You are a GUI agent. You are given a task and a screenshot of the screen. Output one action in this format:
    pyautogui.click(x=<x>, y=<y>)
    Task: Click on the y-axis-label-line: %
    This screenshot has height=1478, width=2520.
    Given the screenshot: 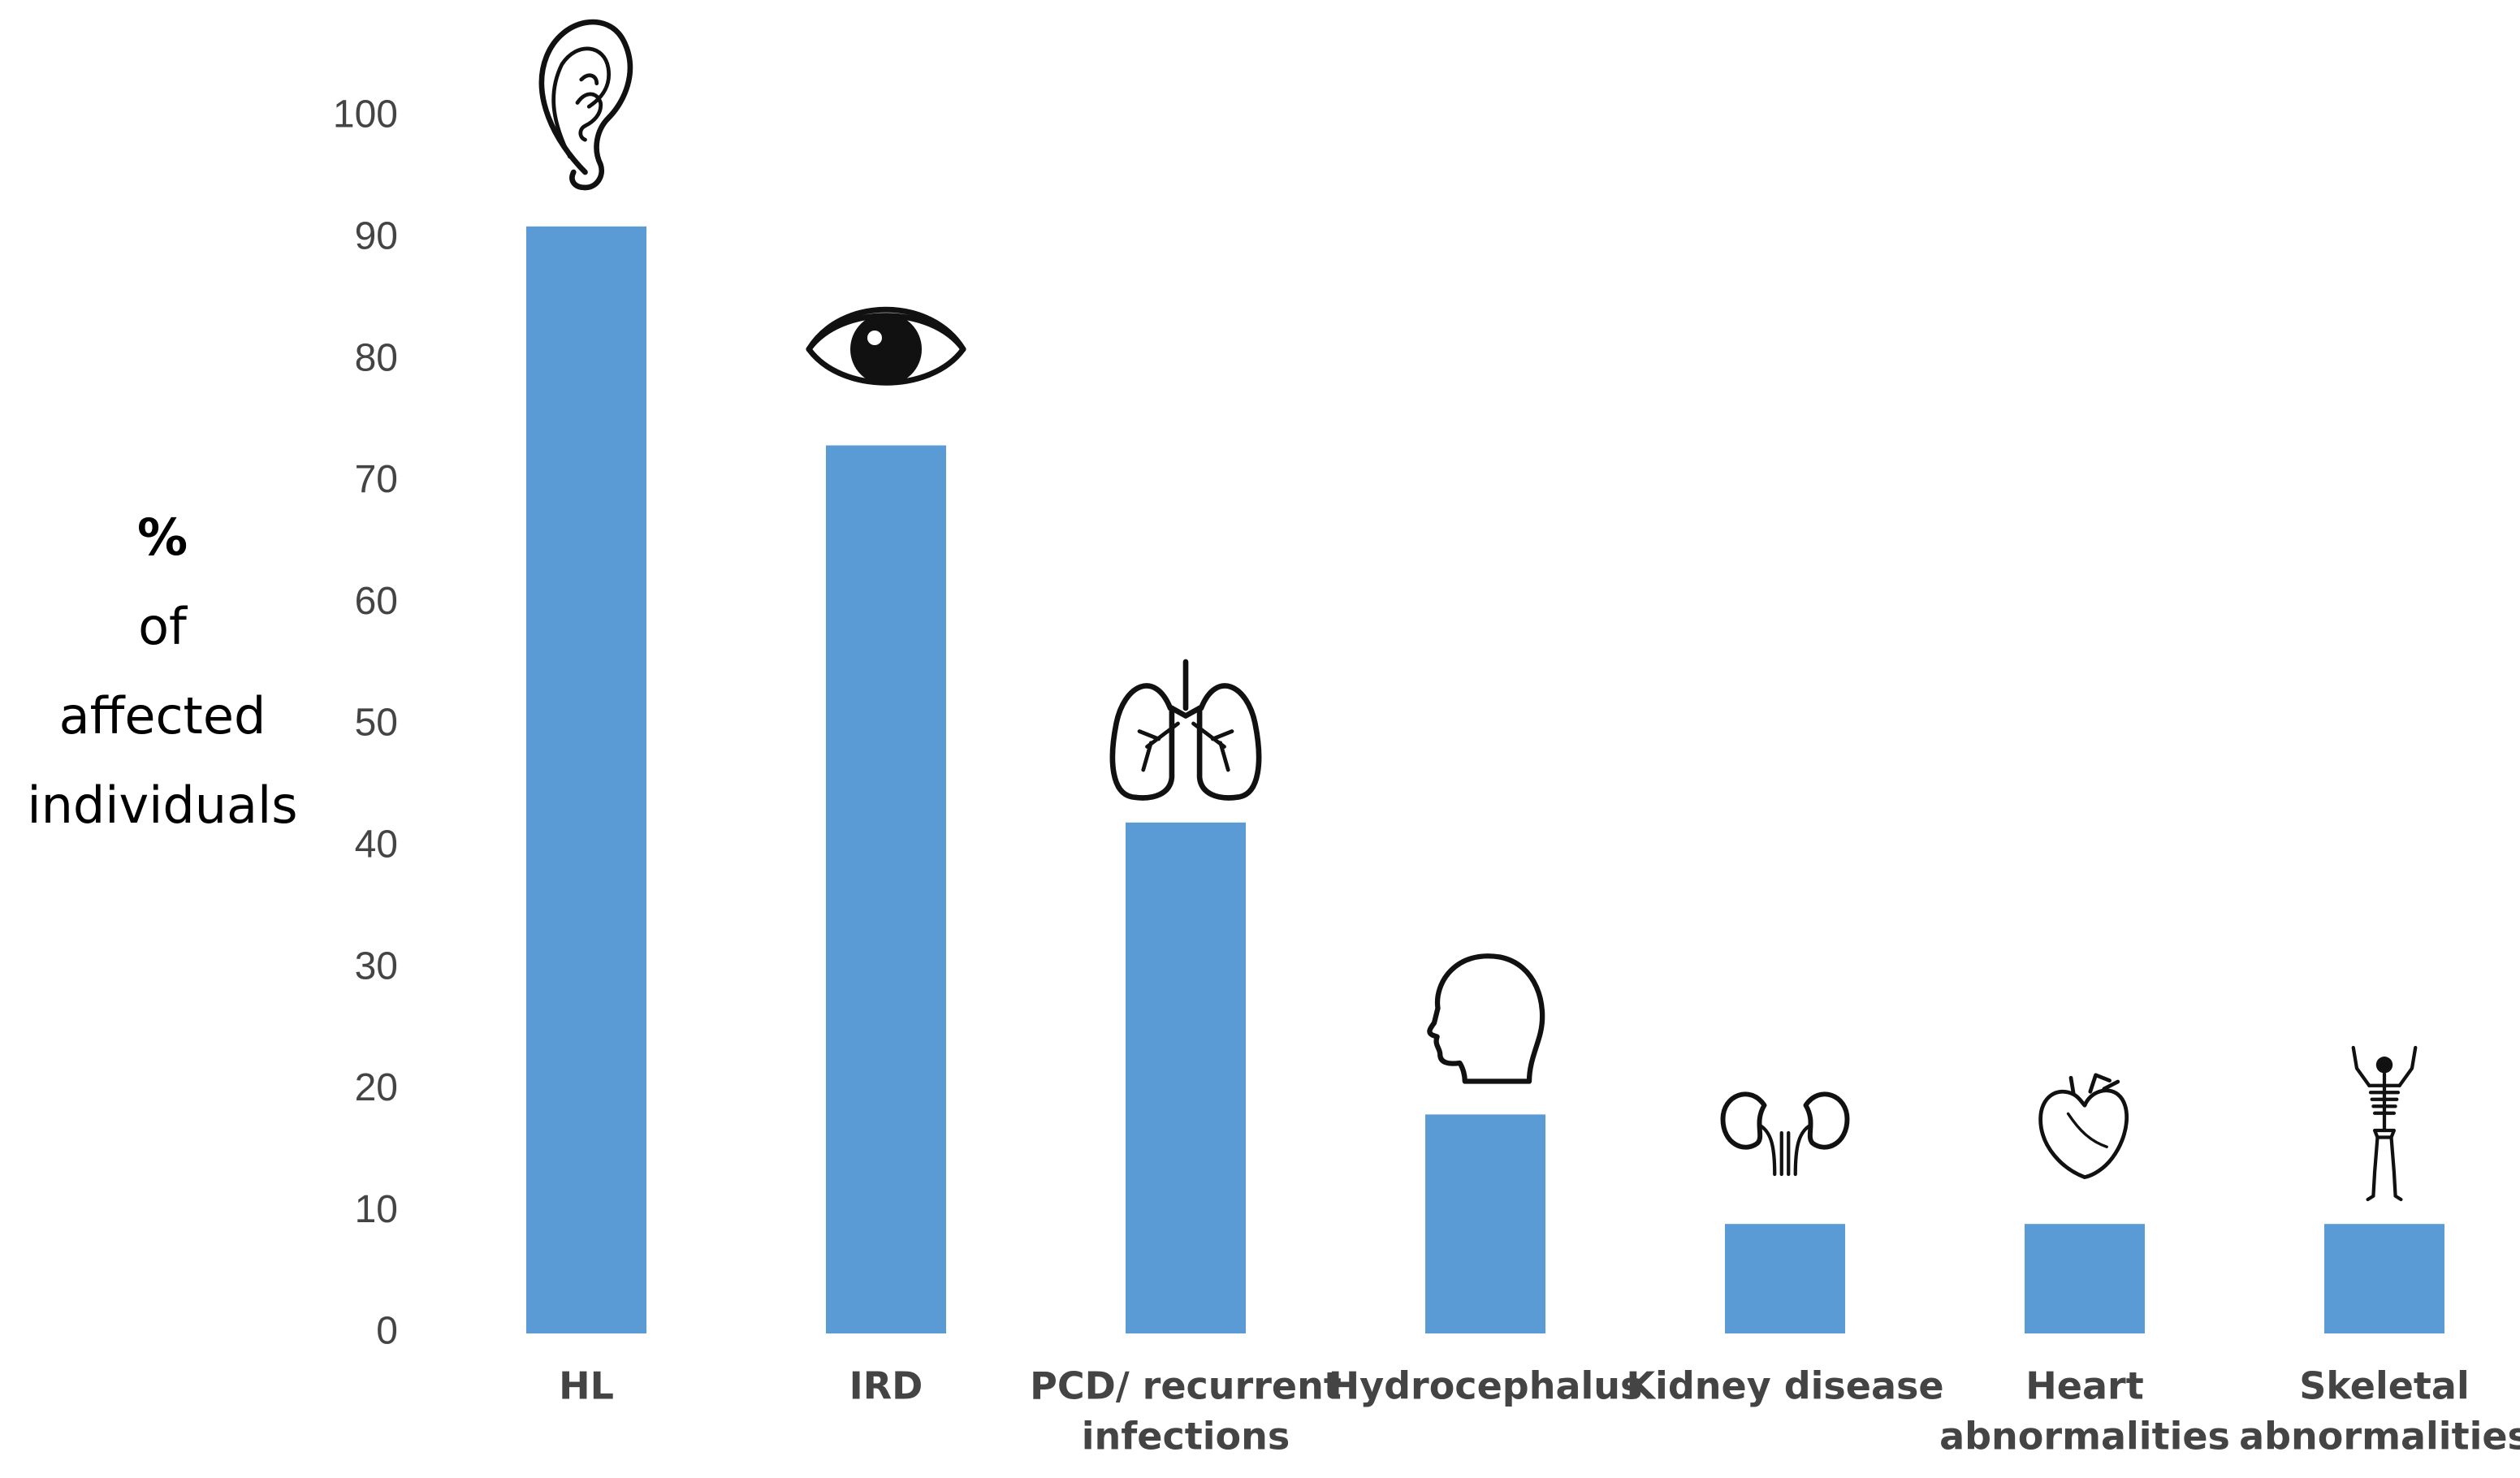 What is the action you would take?
    pyautogui.click(x=162, y=537)
    